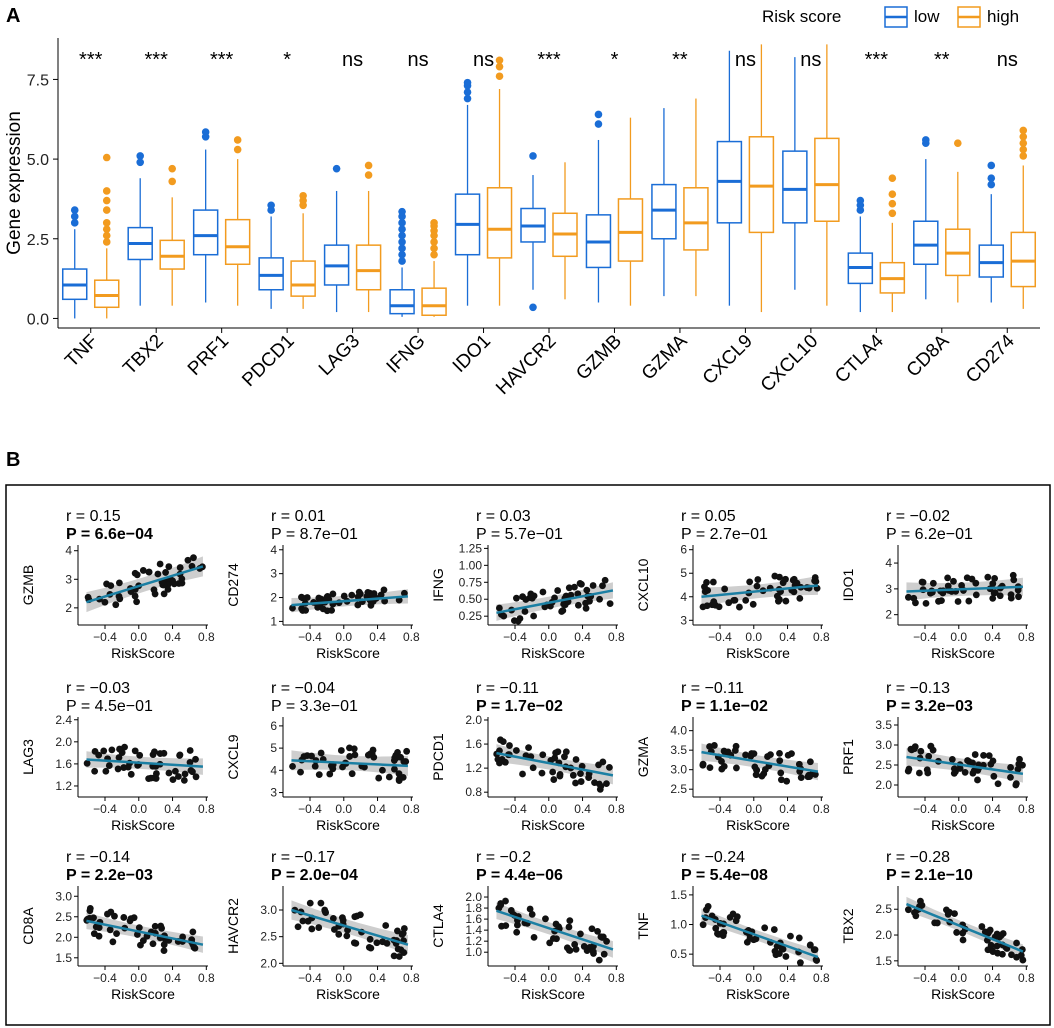 This screenshot has height=1028, width=1054. Describe the element at coordinates (471, 582) in the screenshot. I see `y-tick-label: 0.75` at that location.